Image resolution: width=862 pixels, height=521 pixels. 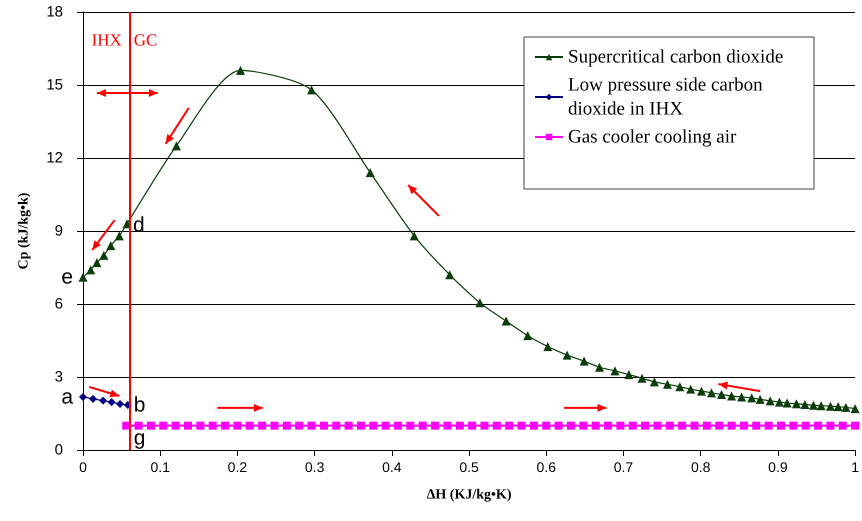 What do you see at coordinates (238, 467) in the screenshot?
I see `x-tick-label: 0.2` at bounding box center [238, 467].